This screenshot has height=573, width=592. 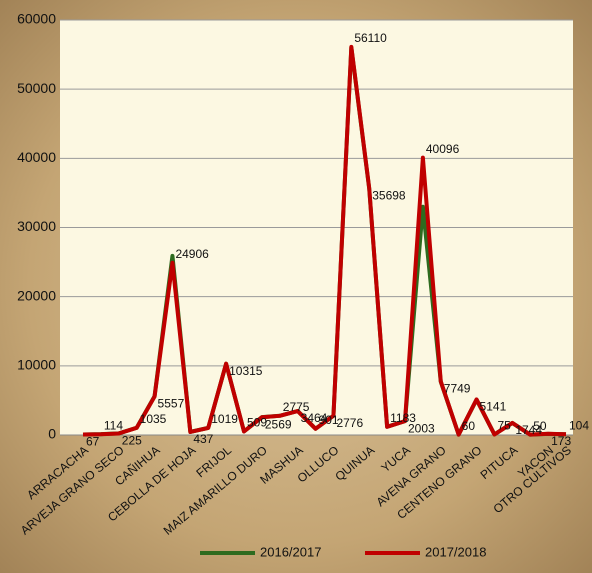 What do you see at coordinates (36, 365) in the screenshot?
I see `y-tick-label: 10000` at bounding box center [36, 365].